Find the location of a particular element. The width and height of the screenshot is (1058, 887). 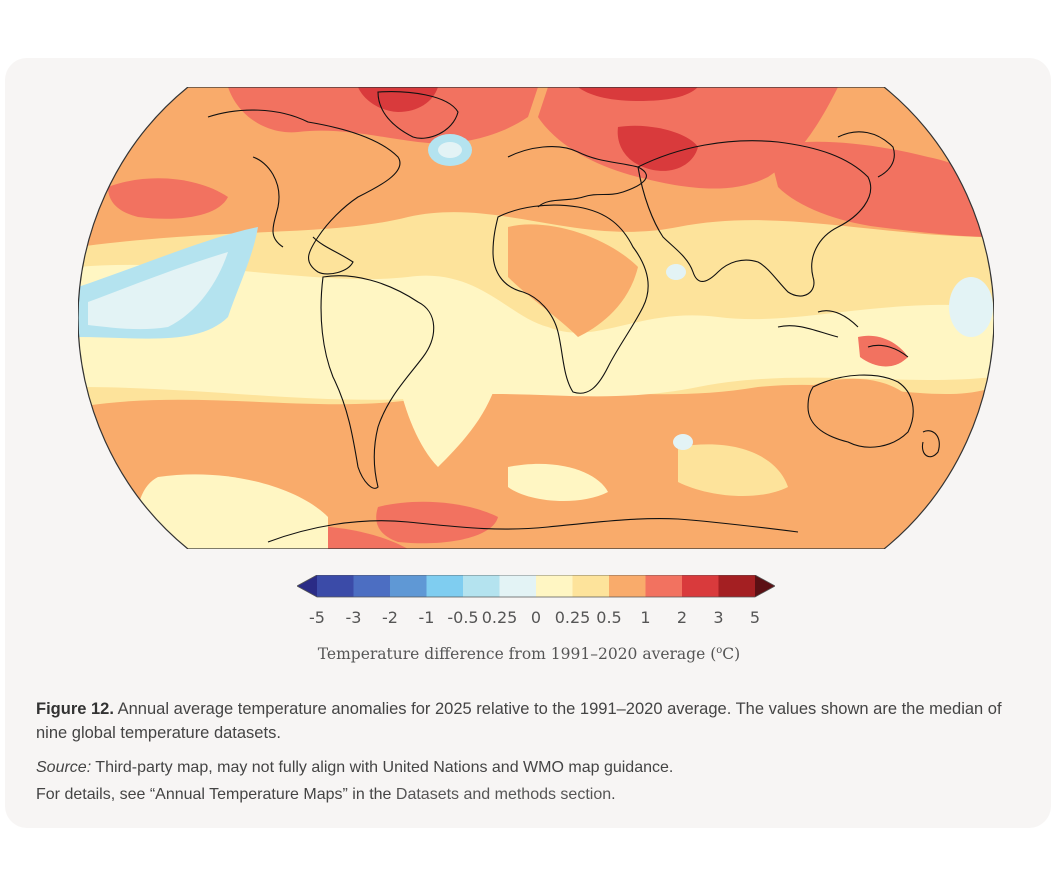

caption-label: Figure 12. is located at coordinates (75, 709).